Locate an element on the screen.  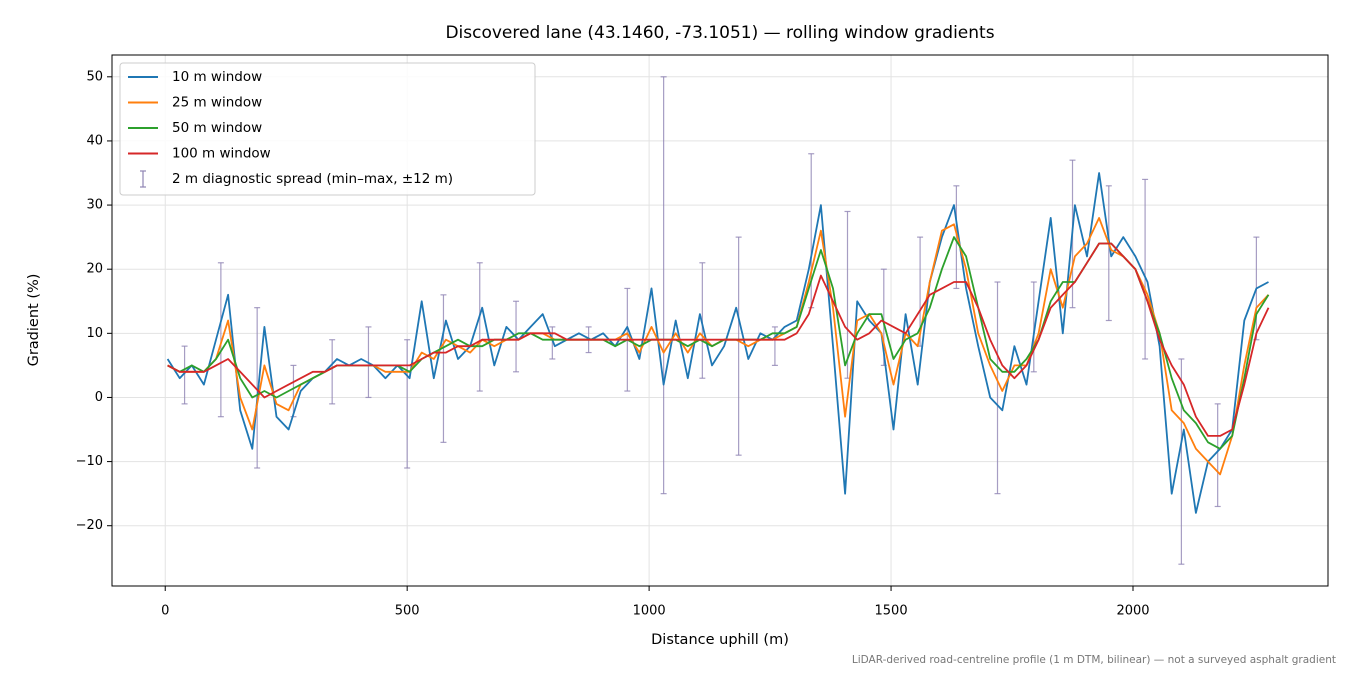
legend-box is located at coordinates (327, 129).